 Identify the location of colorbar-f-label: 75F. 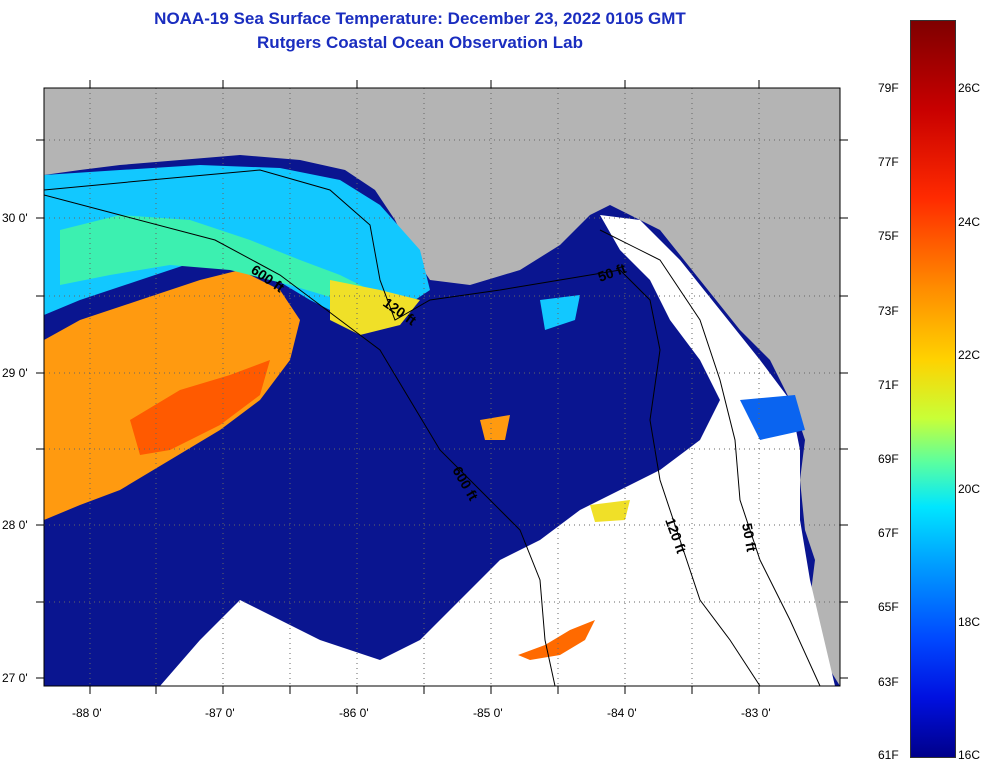
(888, 236).